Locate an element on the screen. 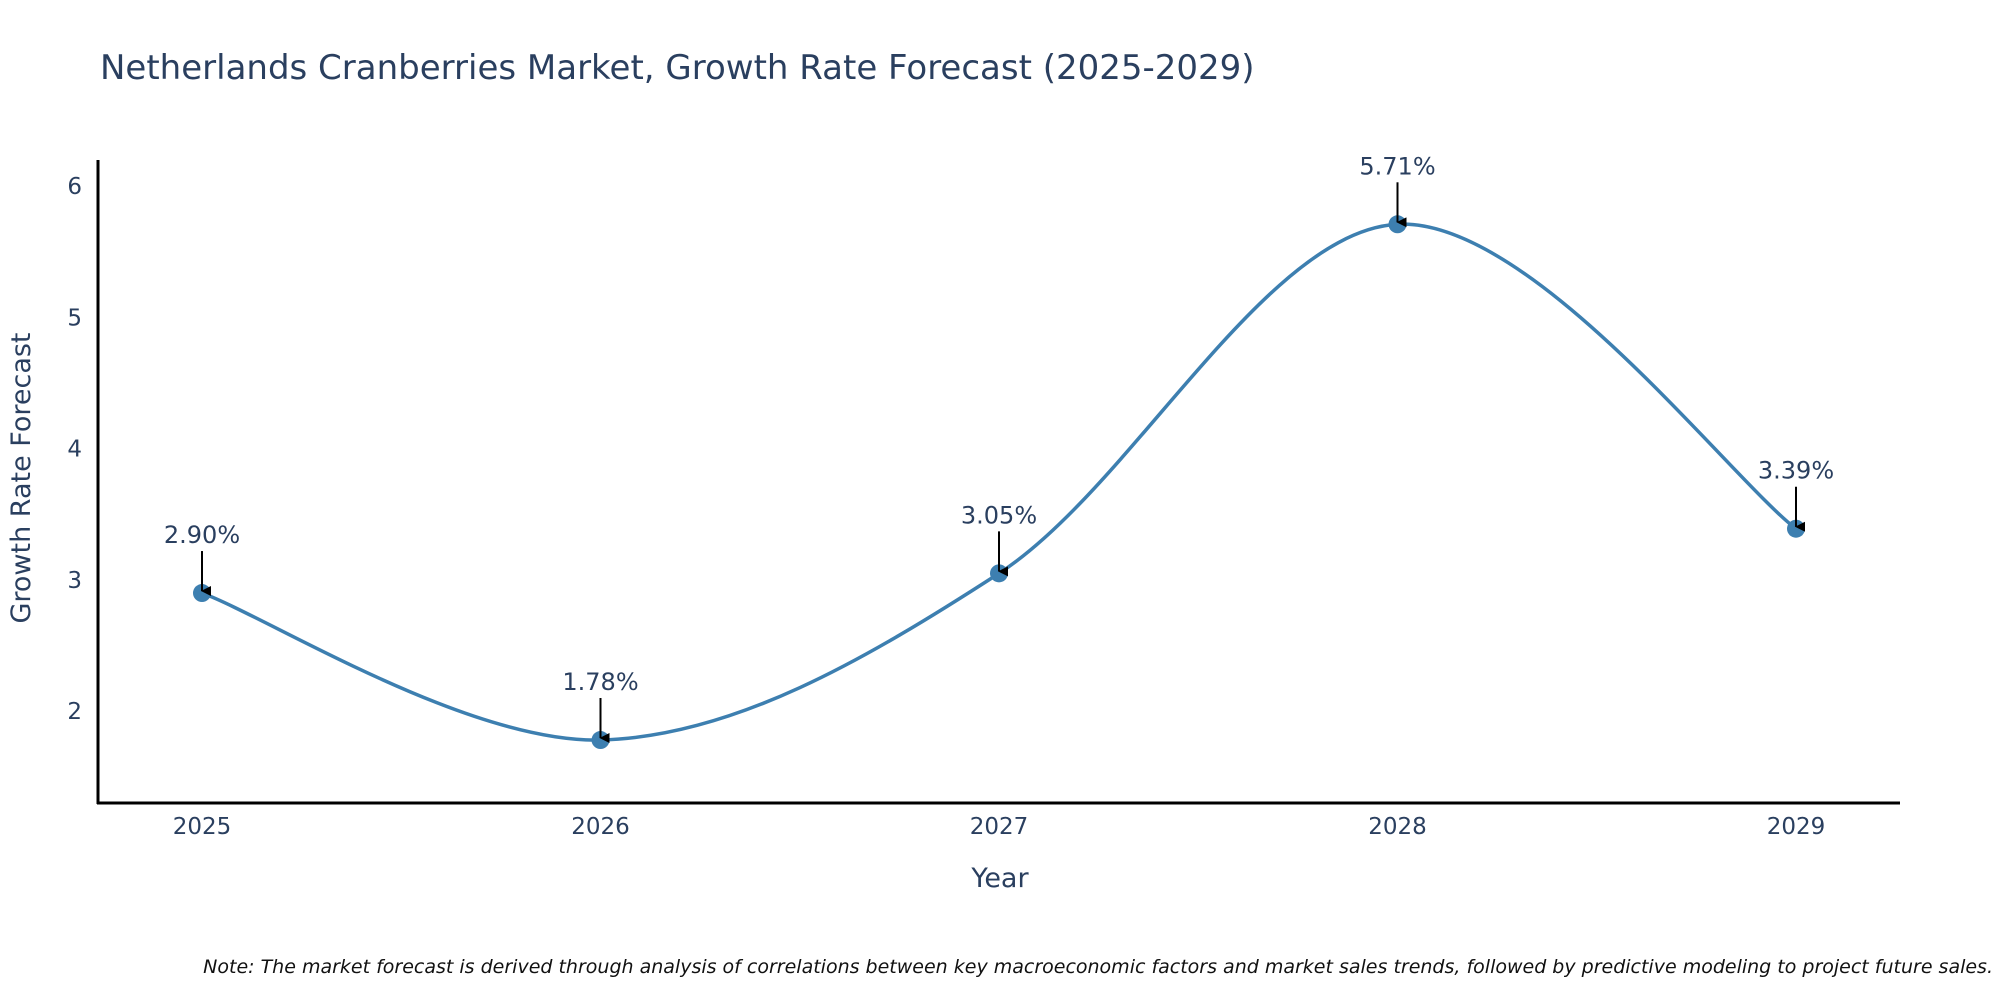 Image resolution: width=2000 pixels, height=1000 pixels. x-tick-label: 2025 is located at coordinates (202, 827).